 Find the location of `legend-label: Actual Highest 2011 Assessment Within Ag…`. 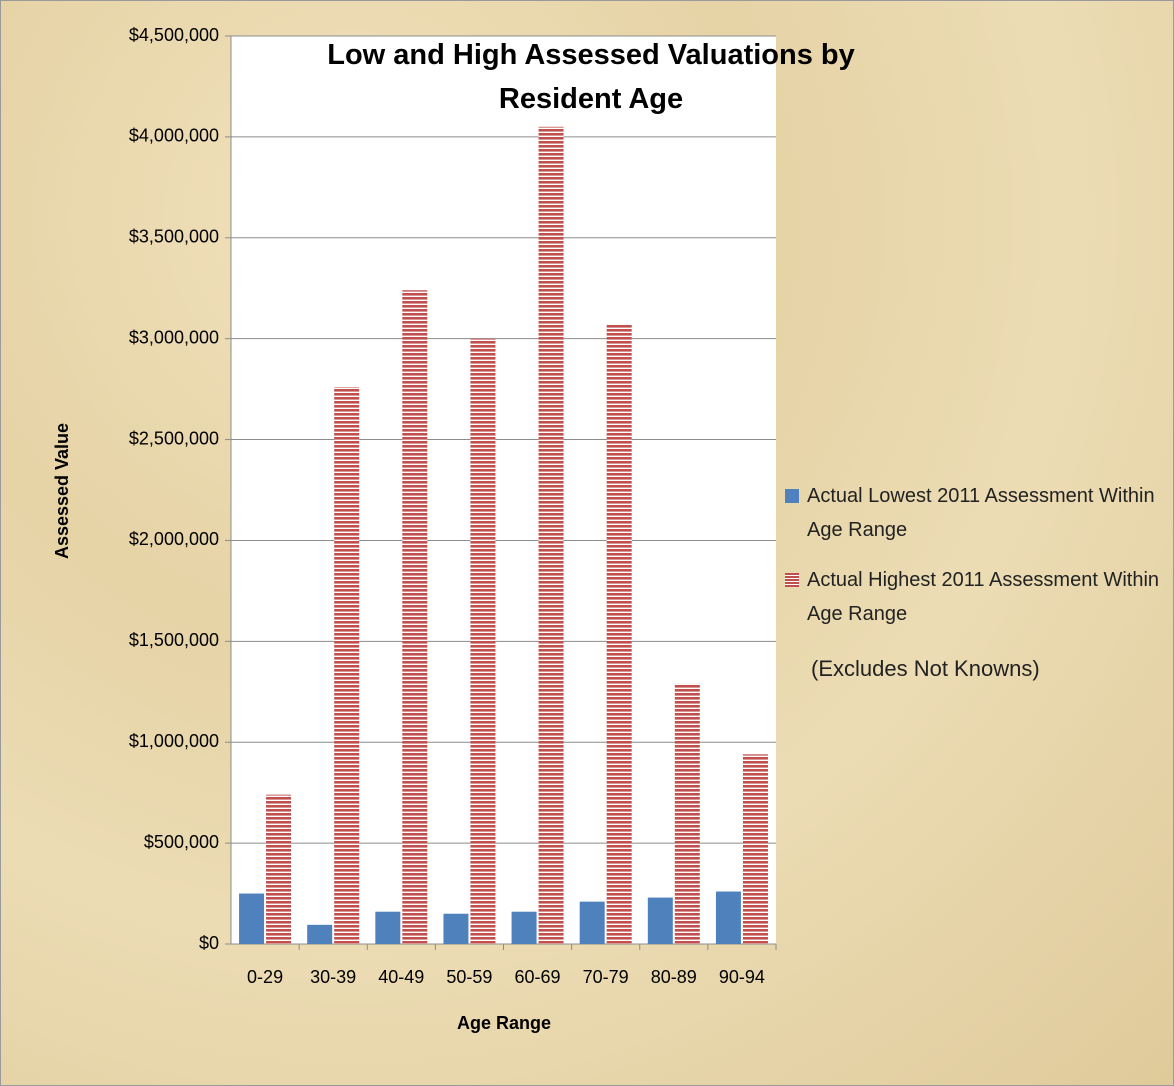

legend-label: Actual Highest 2011 Assessment Within Ag… is located at coordinates (983, 597).